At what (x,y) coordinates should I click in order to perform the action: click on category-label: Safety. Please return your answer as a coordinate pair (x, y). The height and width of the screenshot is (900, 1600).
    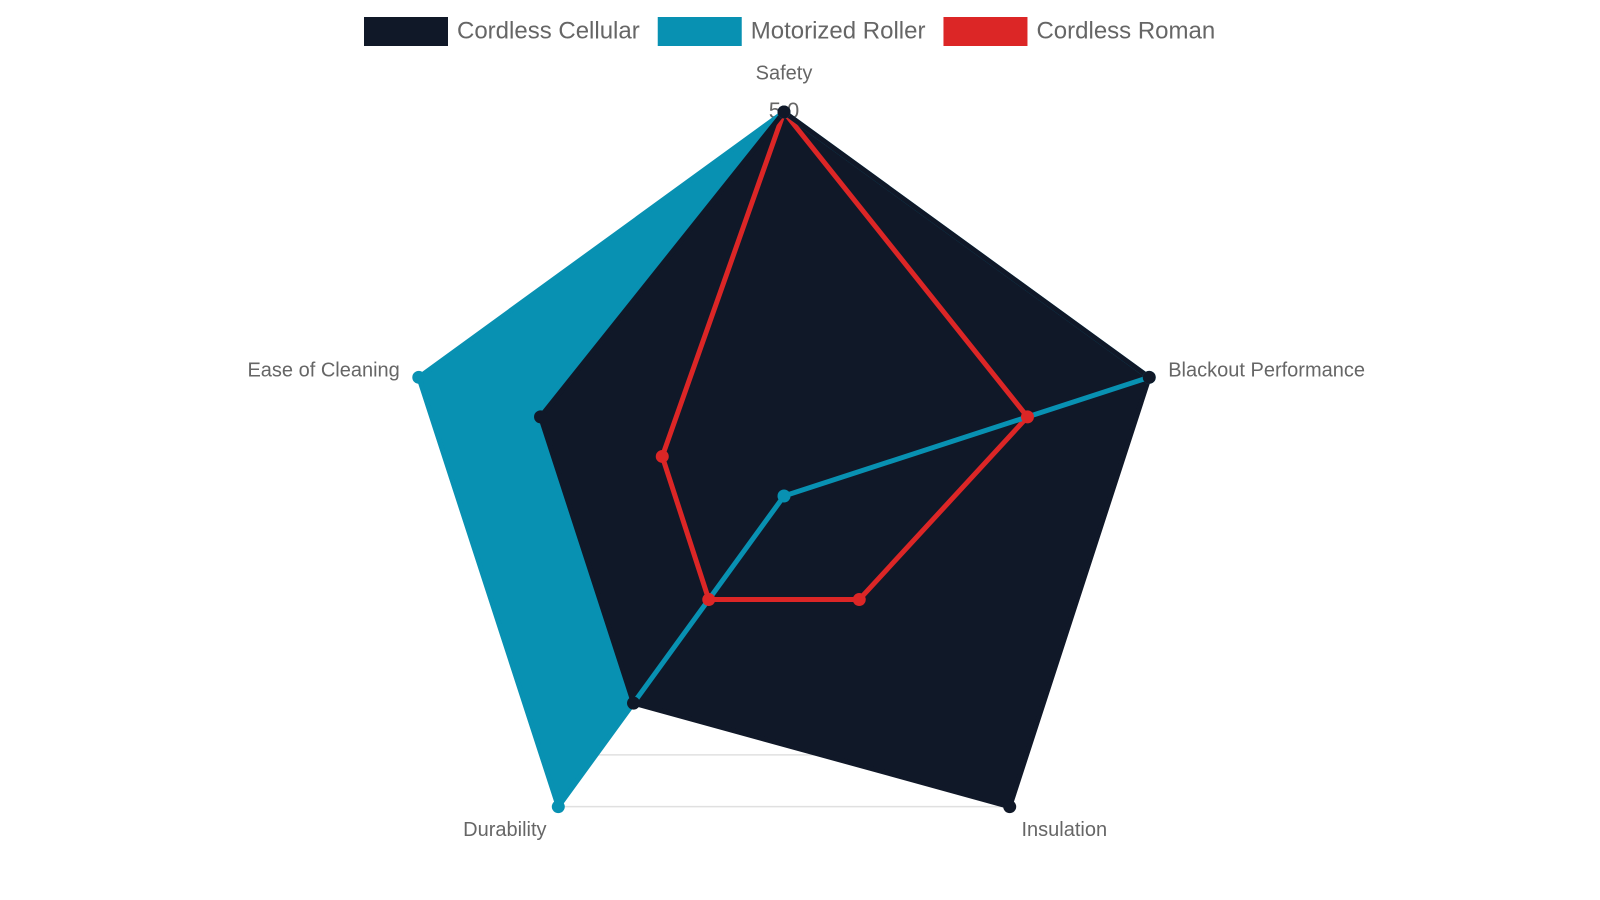
    Looking at the image, I should click on (784, 73).